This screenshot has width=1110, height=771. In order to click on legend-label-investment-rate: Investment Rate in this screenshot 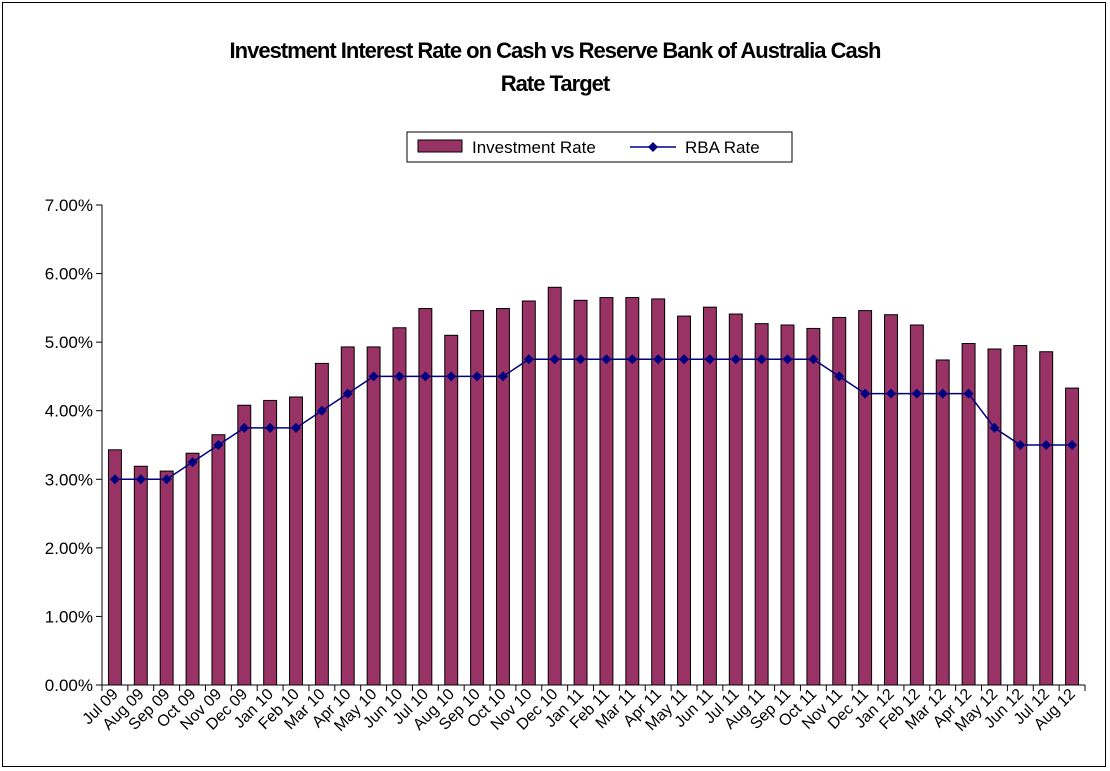, I will do `click(534, 147)`.